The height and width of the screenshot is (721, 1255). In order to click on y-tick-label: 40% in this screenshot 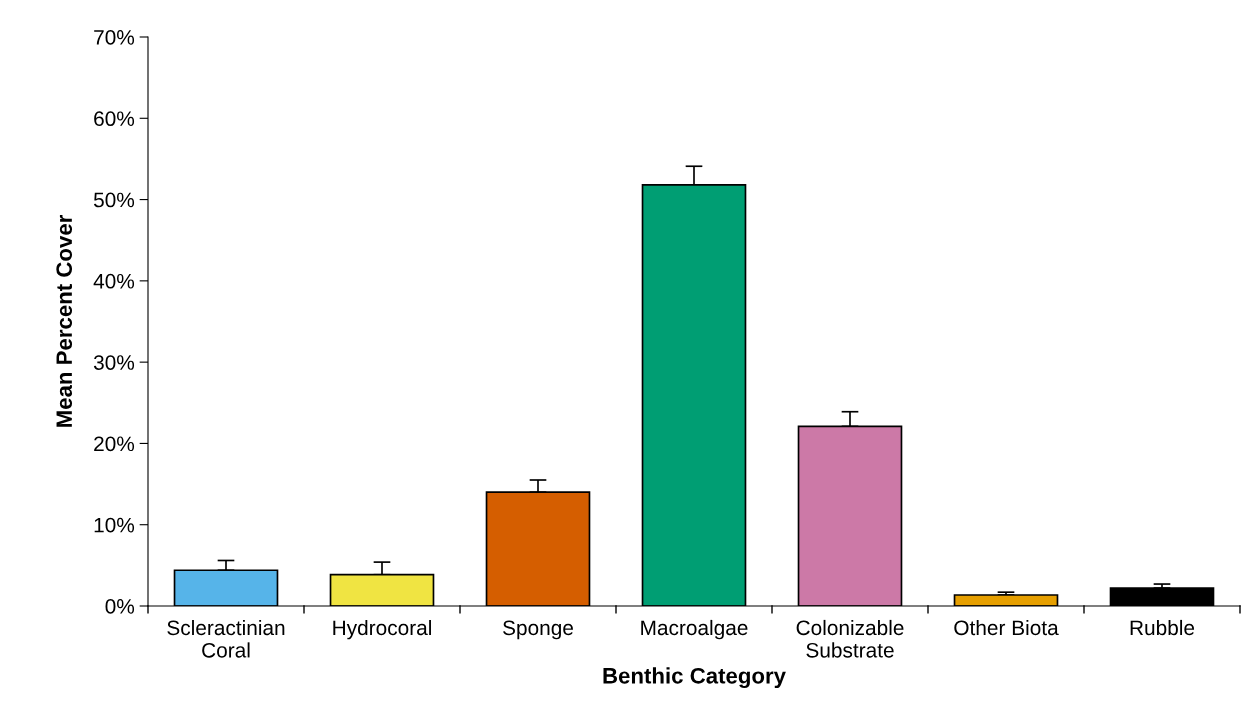, I will do `click(114, 281)`.